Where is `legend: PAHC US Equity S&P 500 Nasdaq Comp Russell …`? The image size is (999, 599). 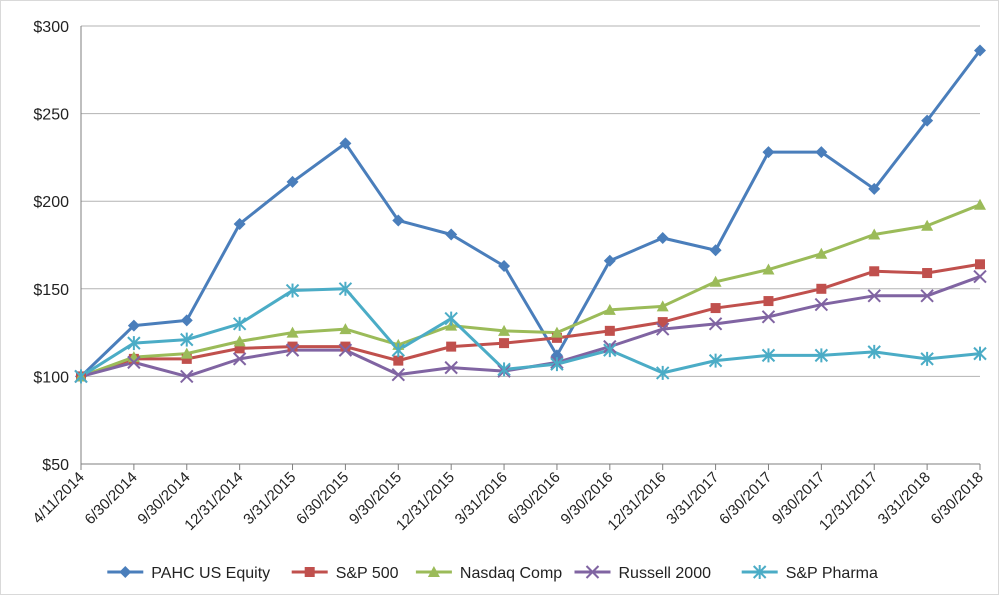
legend: PAHC US Equity S&P 500 Nasdaq Comp Russell … is located at coordinates (492, 573).